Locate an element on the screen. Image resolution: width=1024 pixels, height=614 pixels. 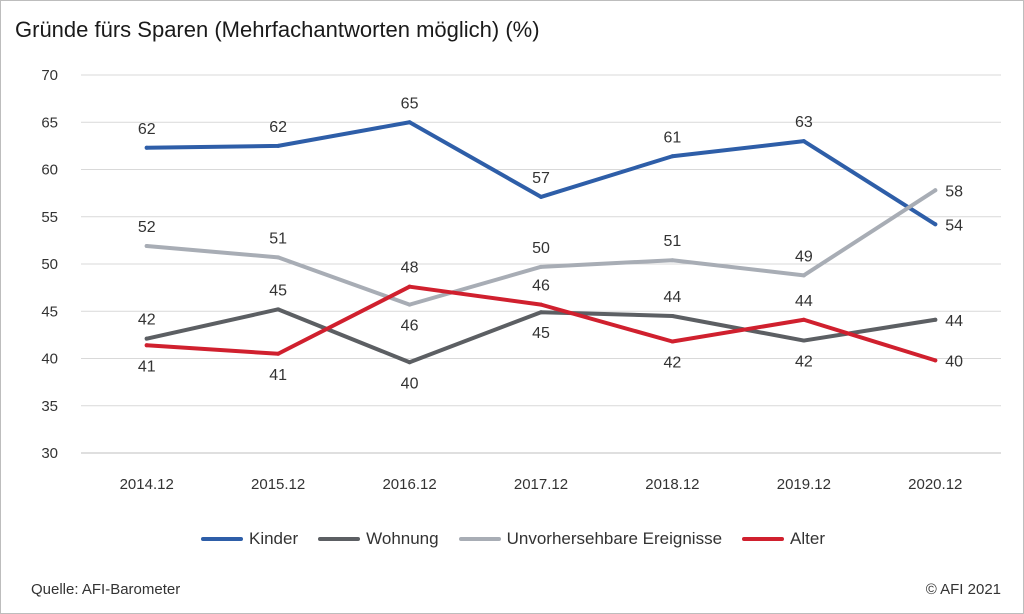
legend-item-wohnung: Wohnung is located at coordinates (378, 539).